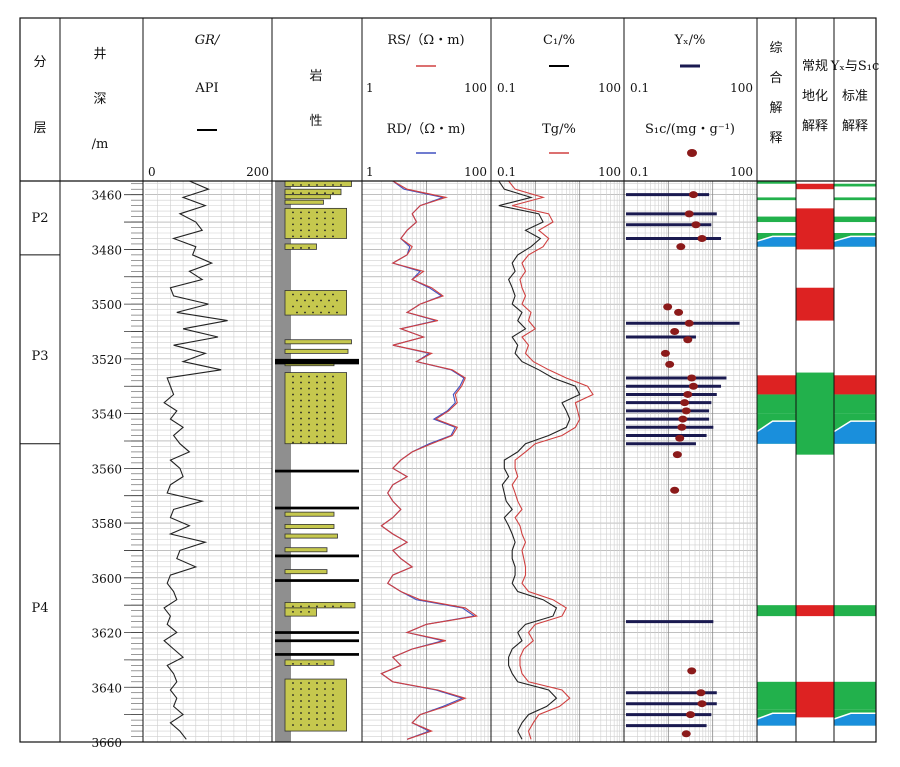 This screenshot has height=767, width=900. Describe the element at coordinates (106, 196) in the screenshot. I see `depth-tick-label: 3460` at that location.